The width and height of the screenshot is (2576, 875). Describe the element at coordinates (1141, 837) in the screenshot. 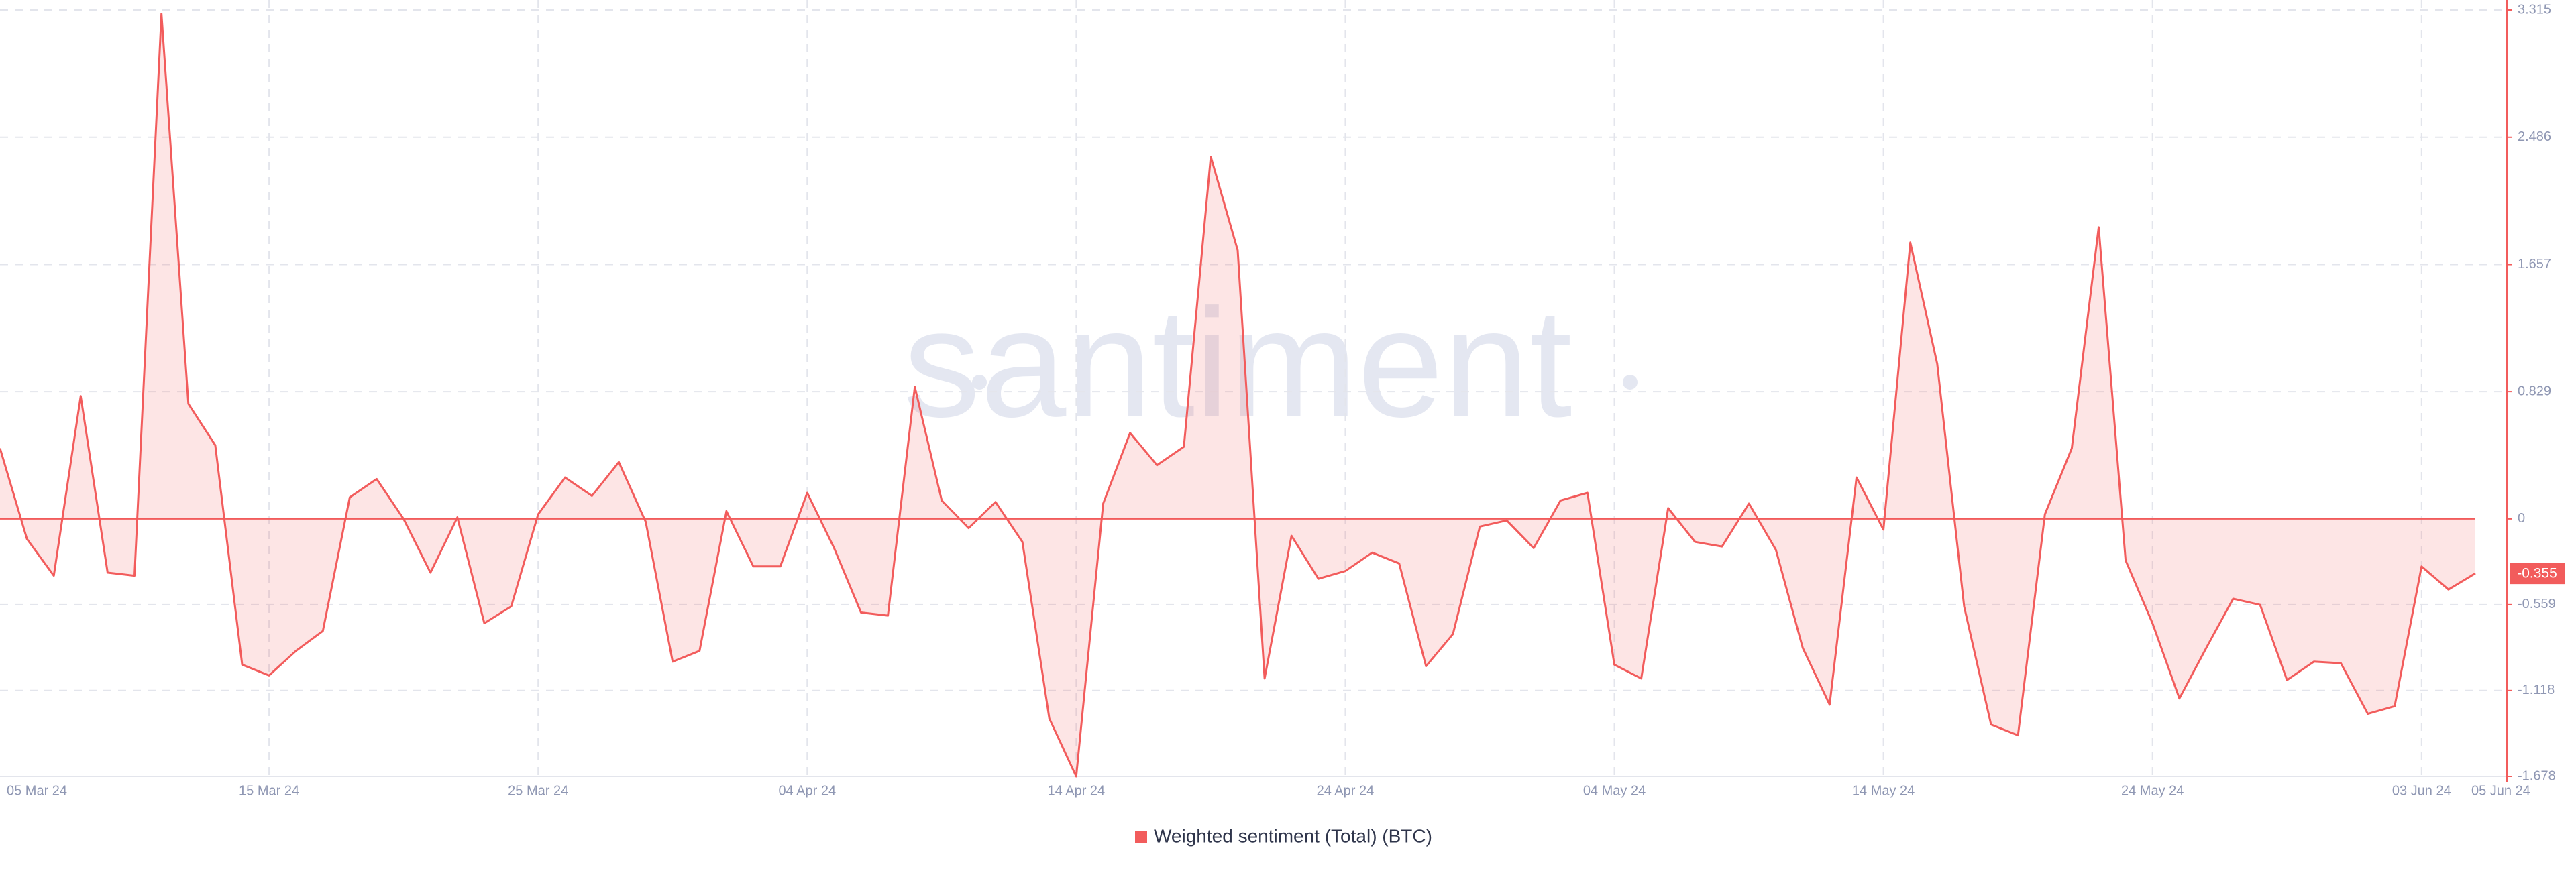

I see `legend-swatch` at that location.